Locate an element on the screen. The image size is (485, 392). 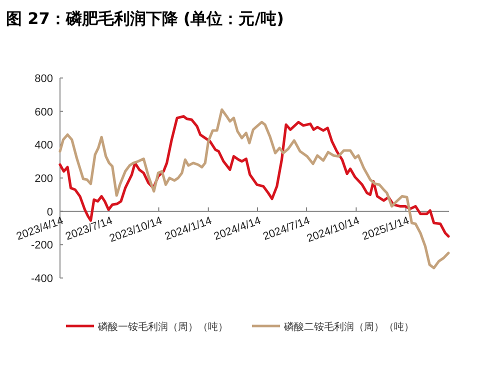
y-tick-label: 800 is located at coordinates (43, 79).